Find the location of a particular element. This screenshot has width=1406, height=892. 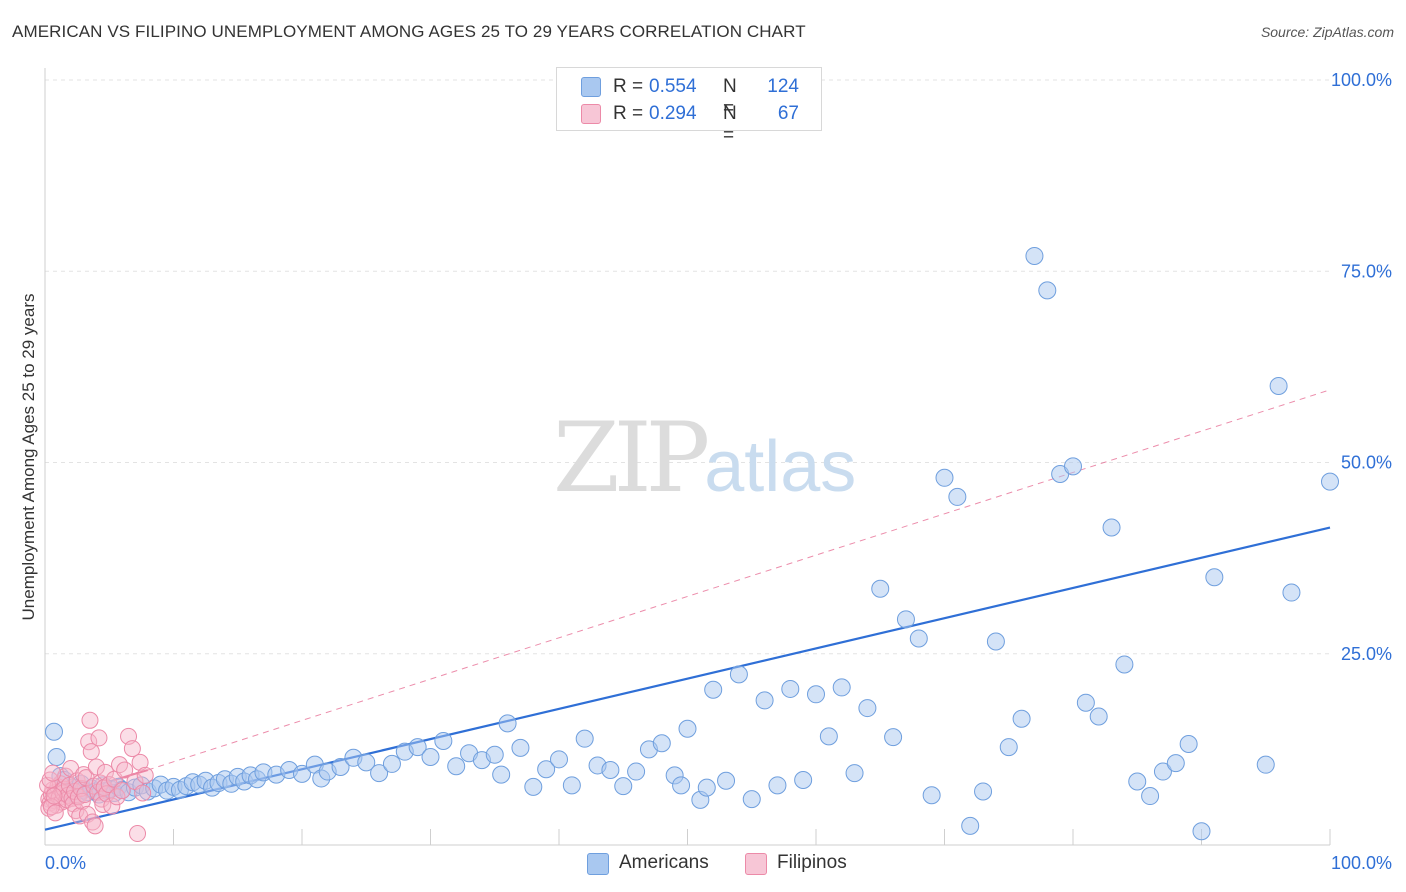

y-tick-label: 100.0% is located at coordinates (1361, 80).